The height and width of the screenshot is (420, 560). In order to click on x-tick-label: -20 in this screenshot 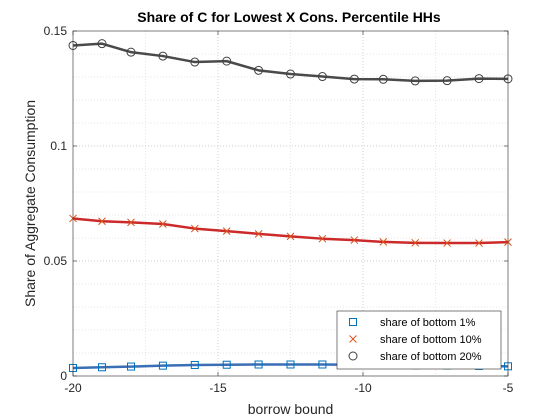, I will do `click(73, 388)`.